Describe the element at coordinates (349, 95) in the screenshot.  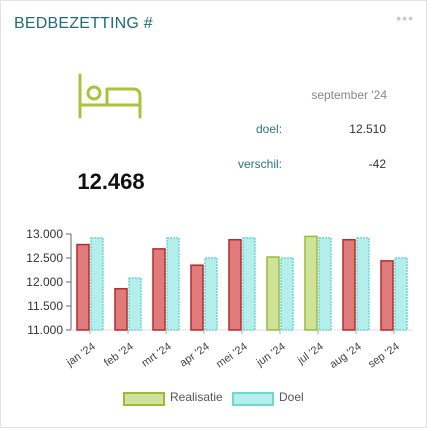
I see `period-label: september '24` at that location.